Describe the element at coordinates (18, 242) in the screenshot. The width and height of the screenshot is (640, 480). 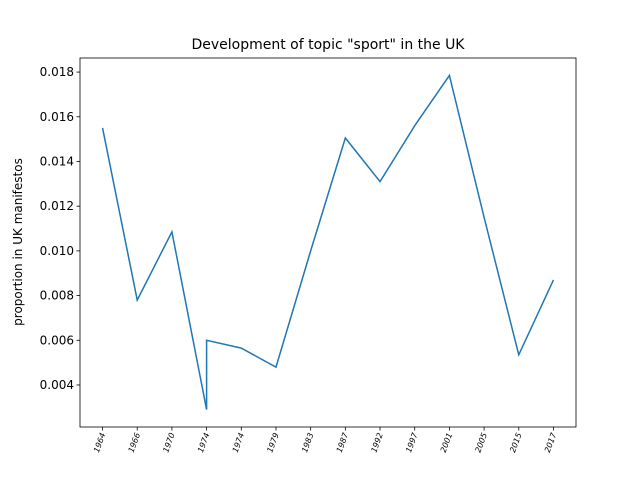
I see `y-axis-label: proportion in UK manifestos` at that location.